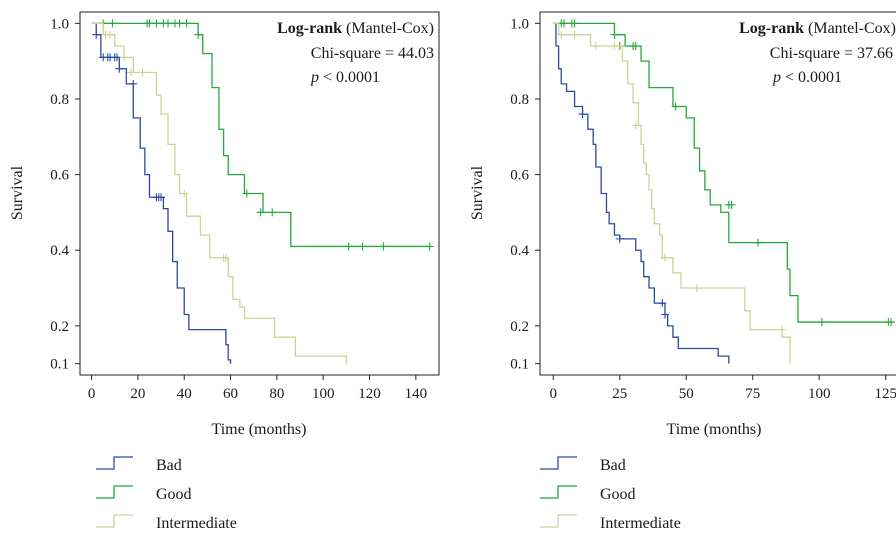 Image resolution: width=896 pixels, height=536 pixels. Describe the element at coordinates (771, 28) in the screenshot. I see `annotation-line1-bold-right: Log-rank` at that location.